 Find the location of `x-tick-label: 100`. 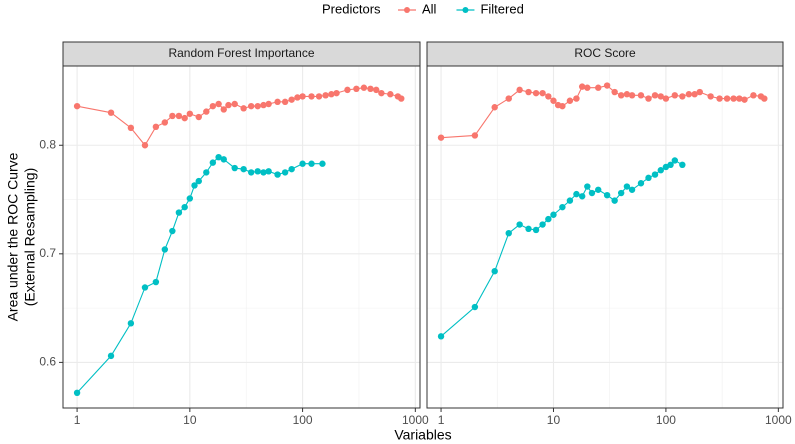

x-tick-label: 100 is located at coordinates (666, 420).